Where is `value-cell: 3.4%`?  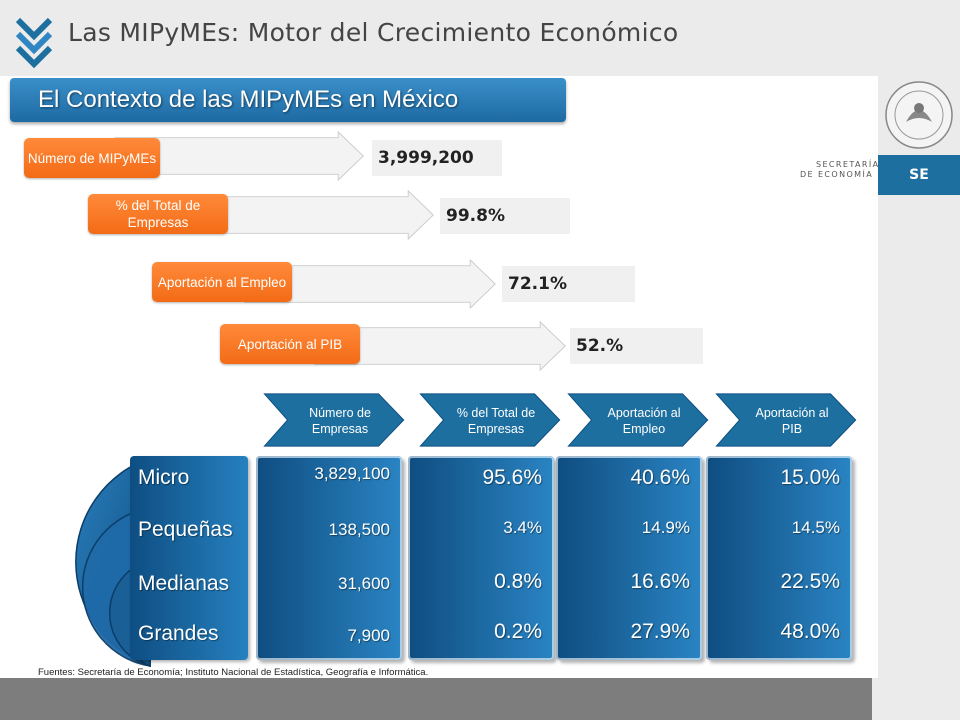 value-cell: 3.4% is located at coordinates (522, 527).